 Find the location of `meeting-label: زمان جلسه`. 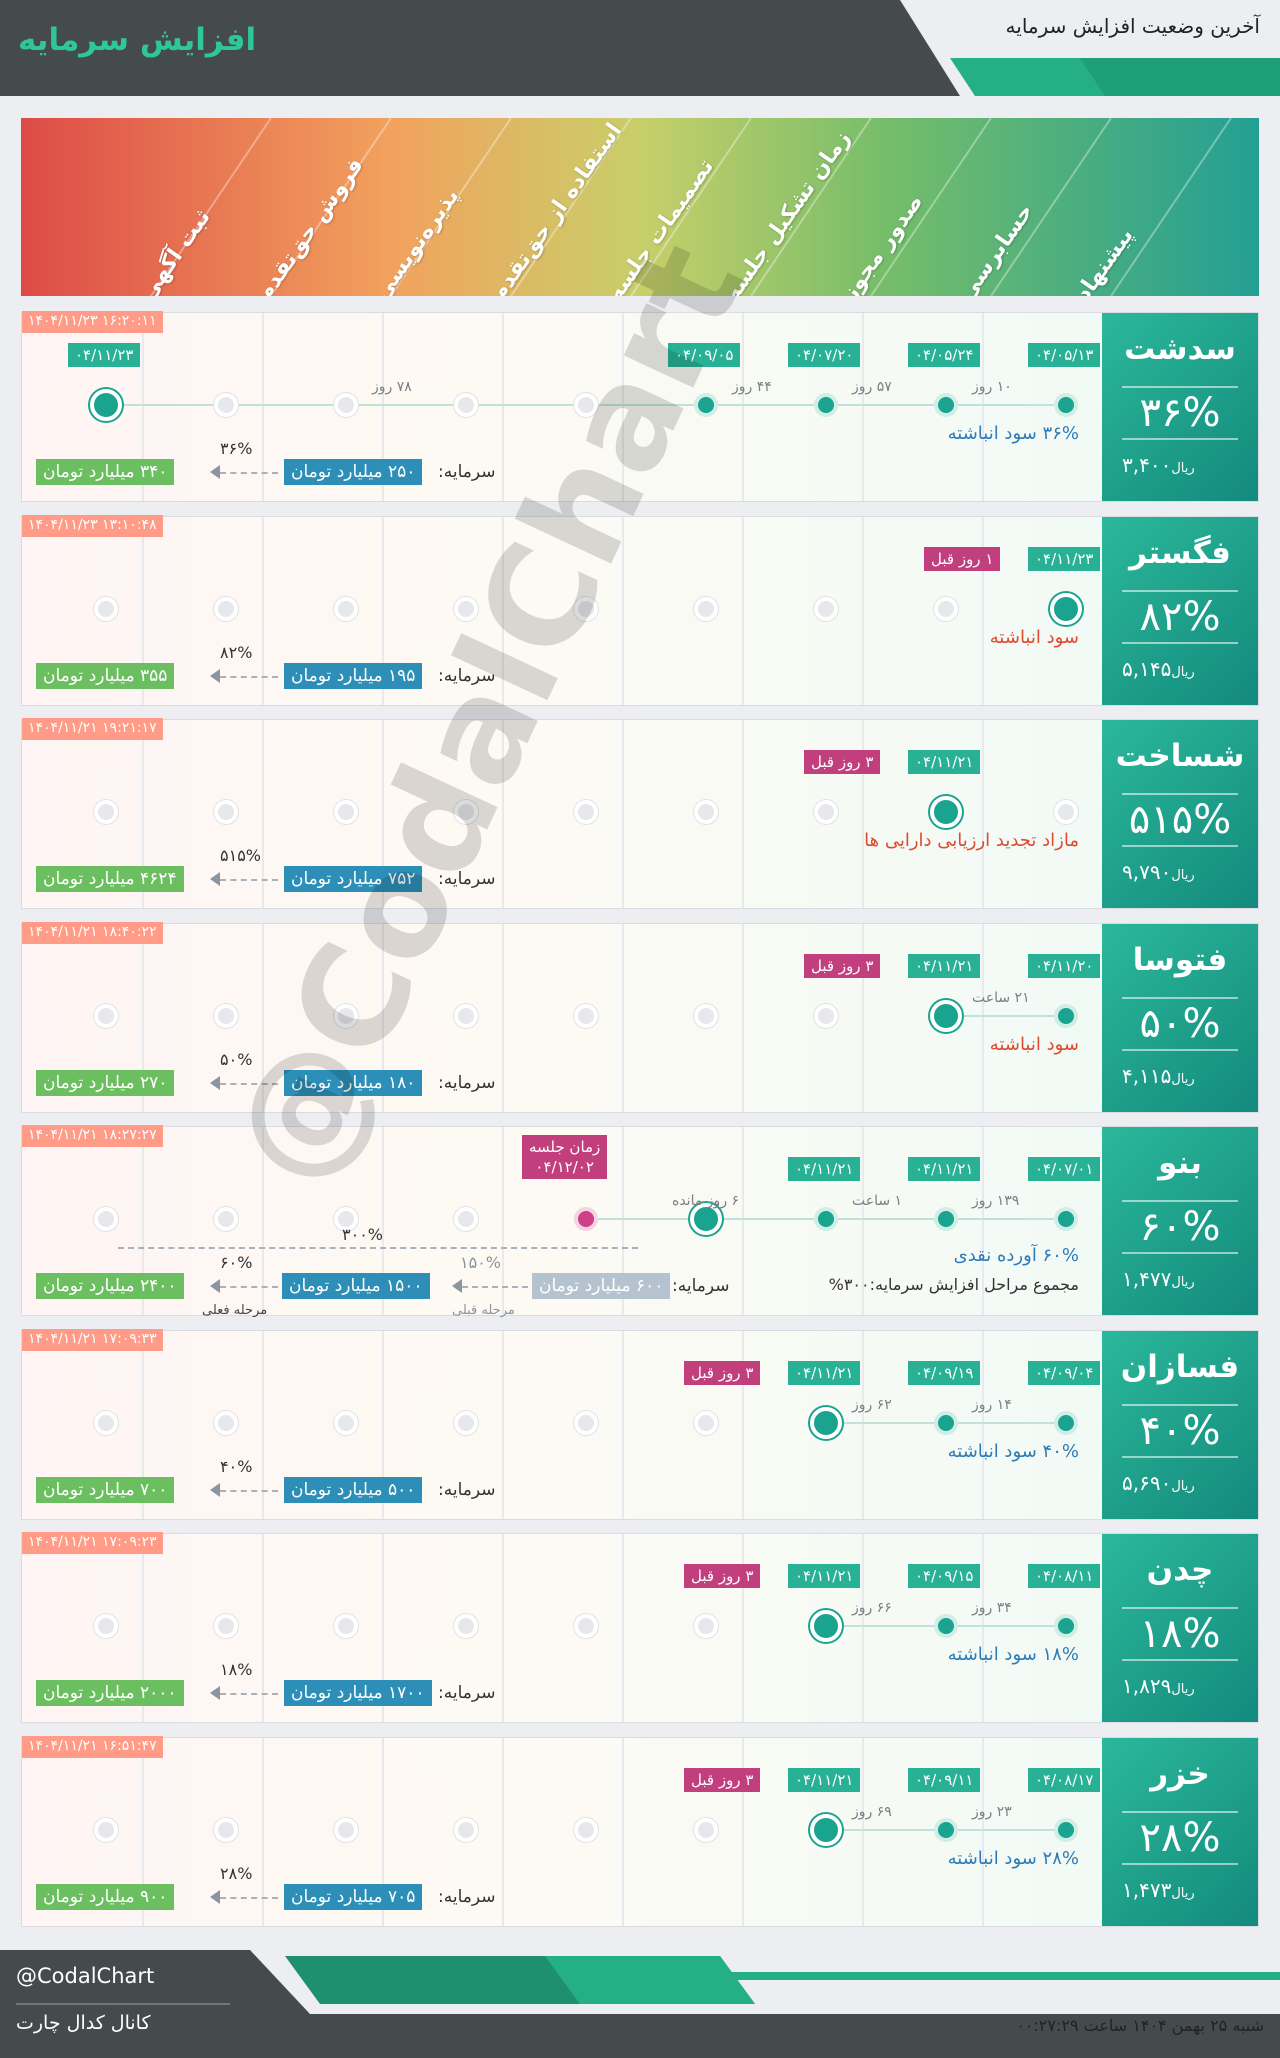

meeting-label: زمان جلسه is located at coordinates (565, 1147).